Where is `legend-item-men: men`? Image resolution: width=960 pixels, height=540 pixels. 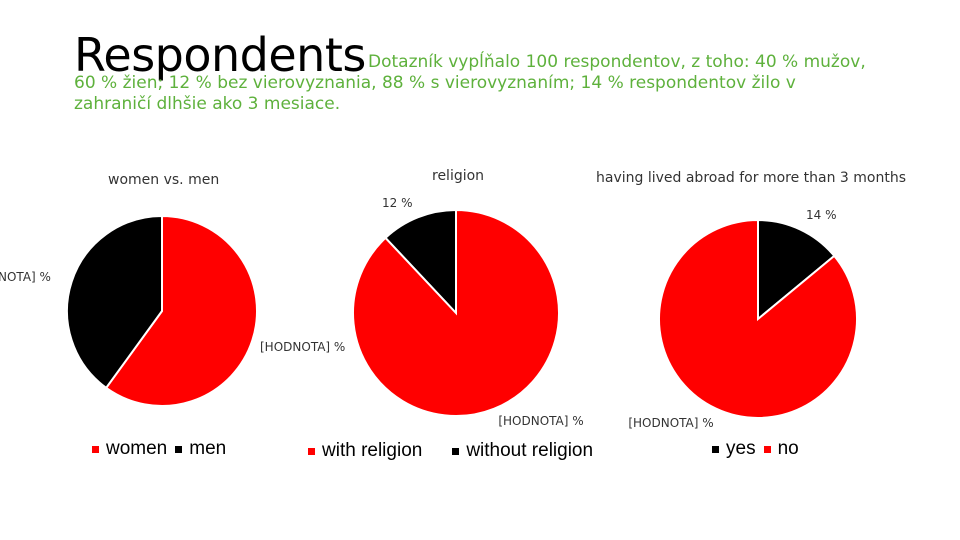
legend-item-men: men is located at coordinates (200, 449).